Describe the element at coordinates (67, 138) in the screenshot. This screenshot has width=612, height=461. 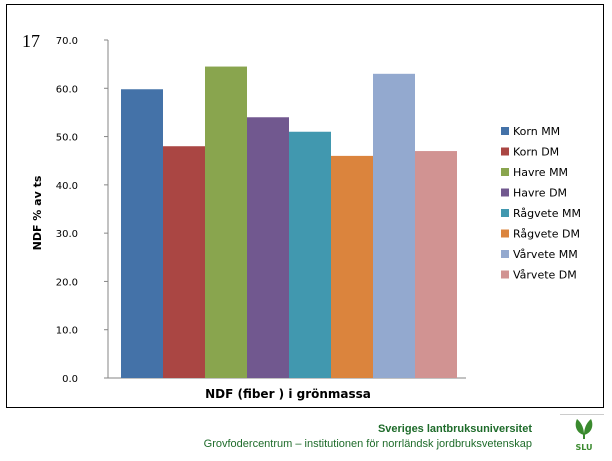
I see `y-tick-label: 50.0` at that location.